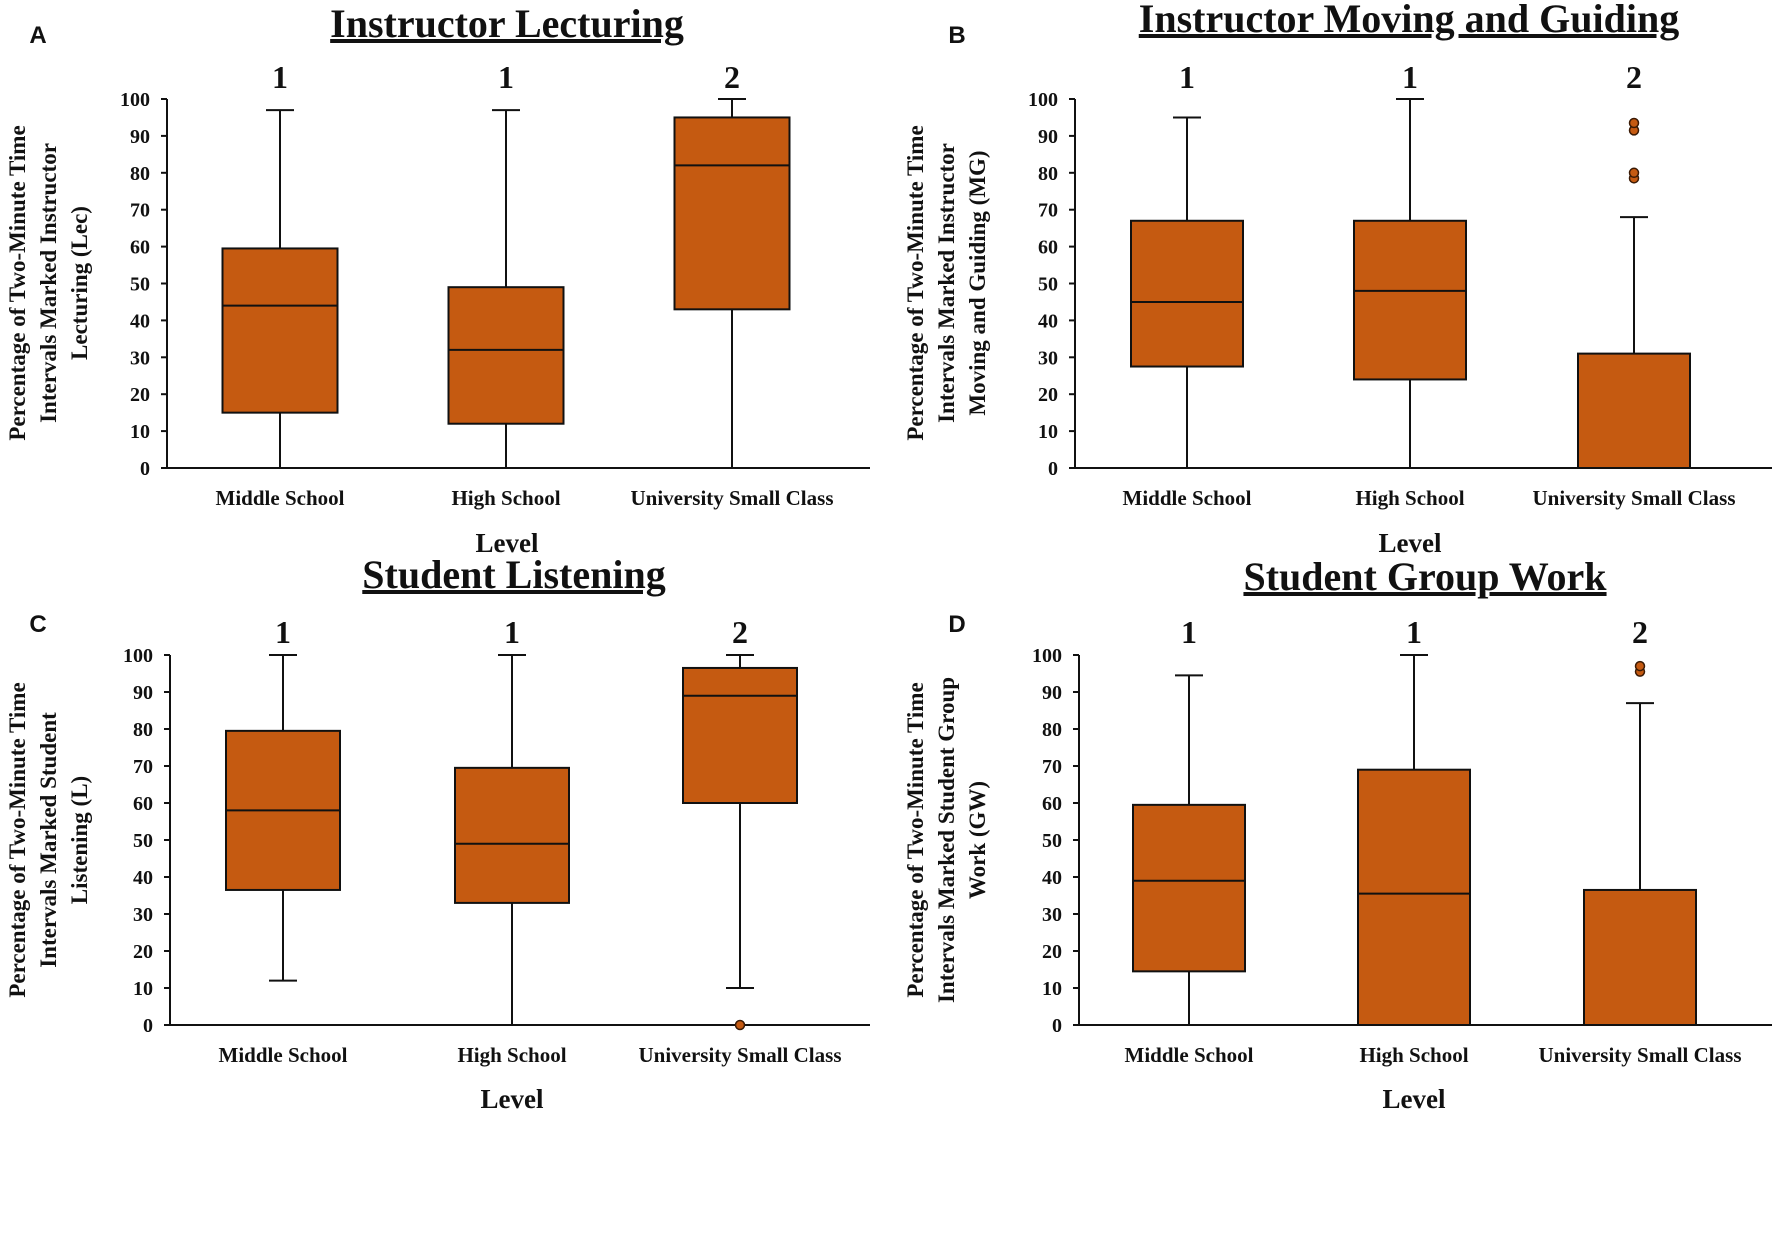  What do you see at coordinates (1409, 20) in the screenshot?
I see `chart-title: Instructor Moving and Guiding` at bounding box center [1409, 20].